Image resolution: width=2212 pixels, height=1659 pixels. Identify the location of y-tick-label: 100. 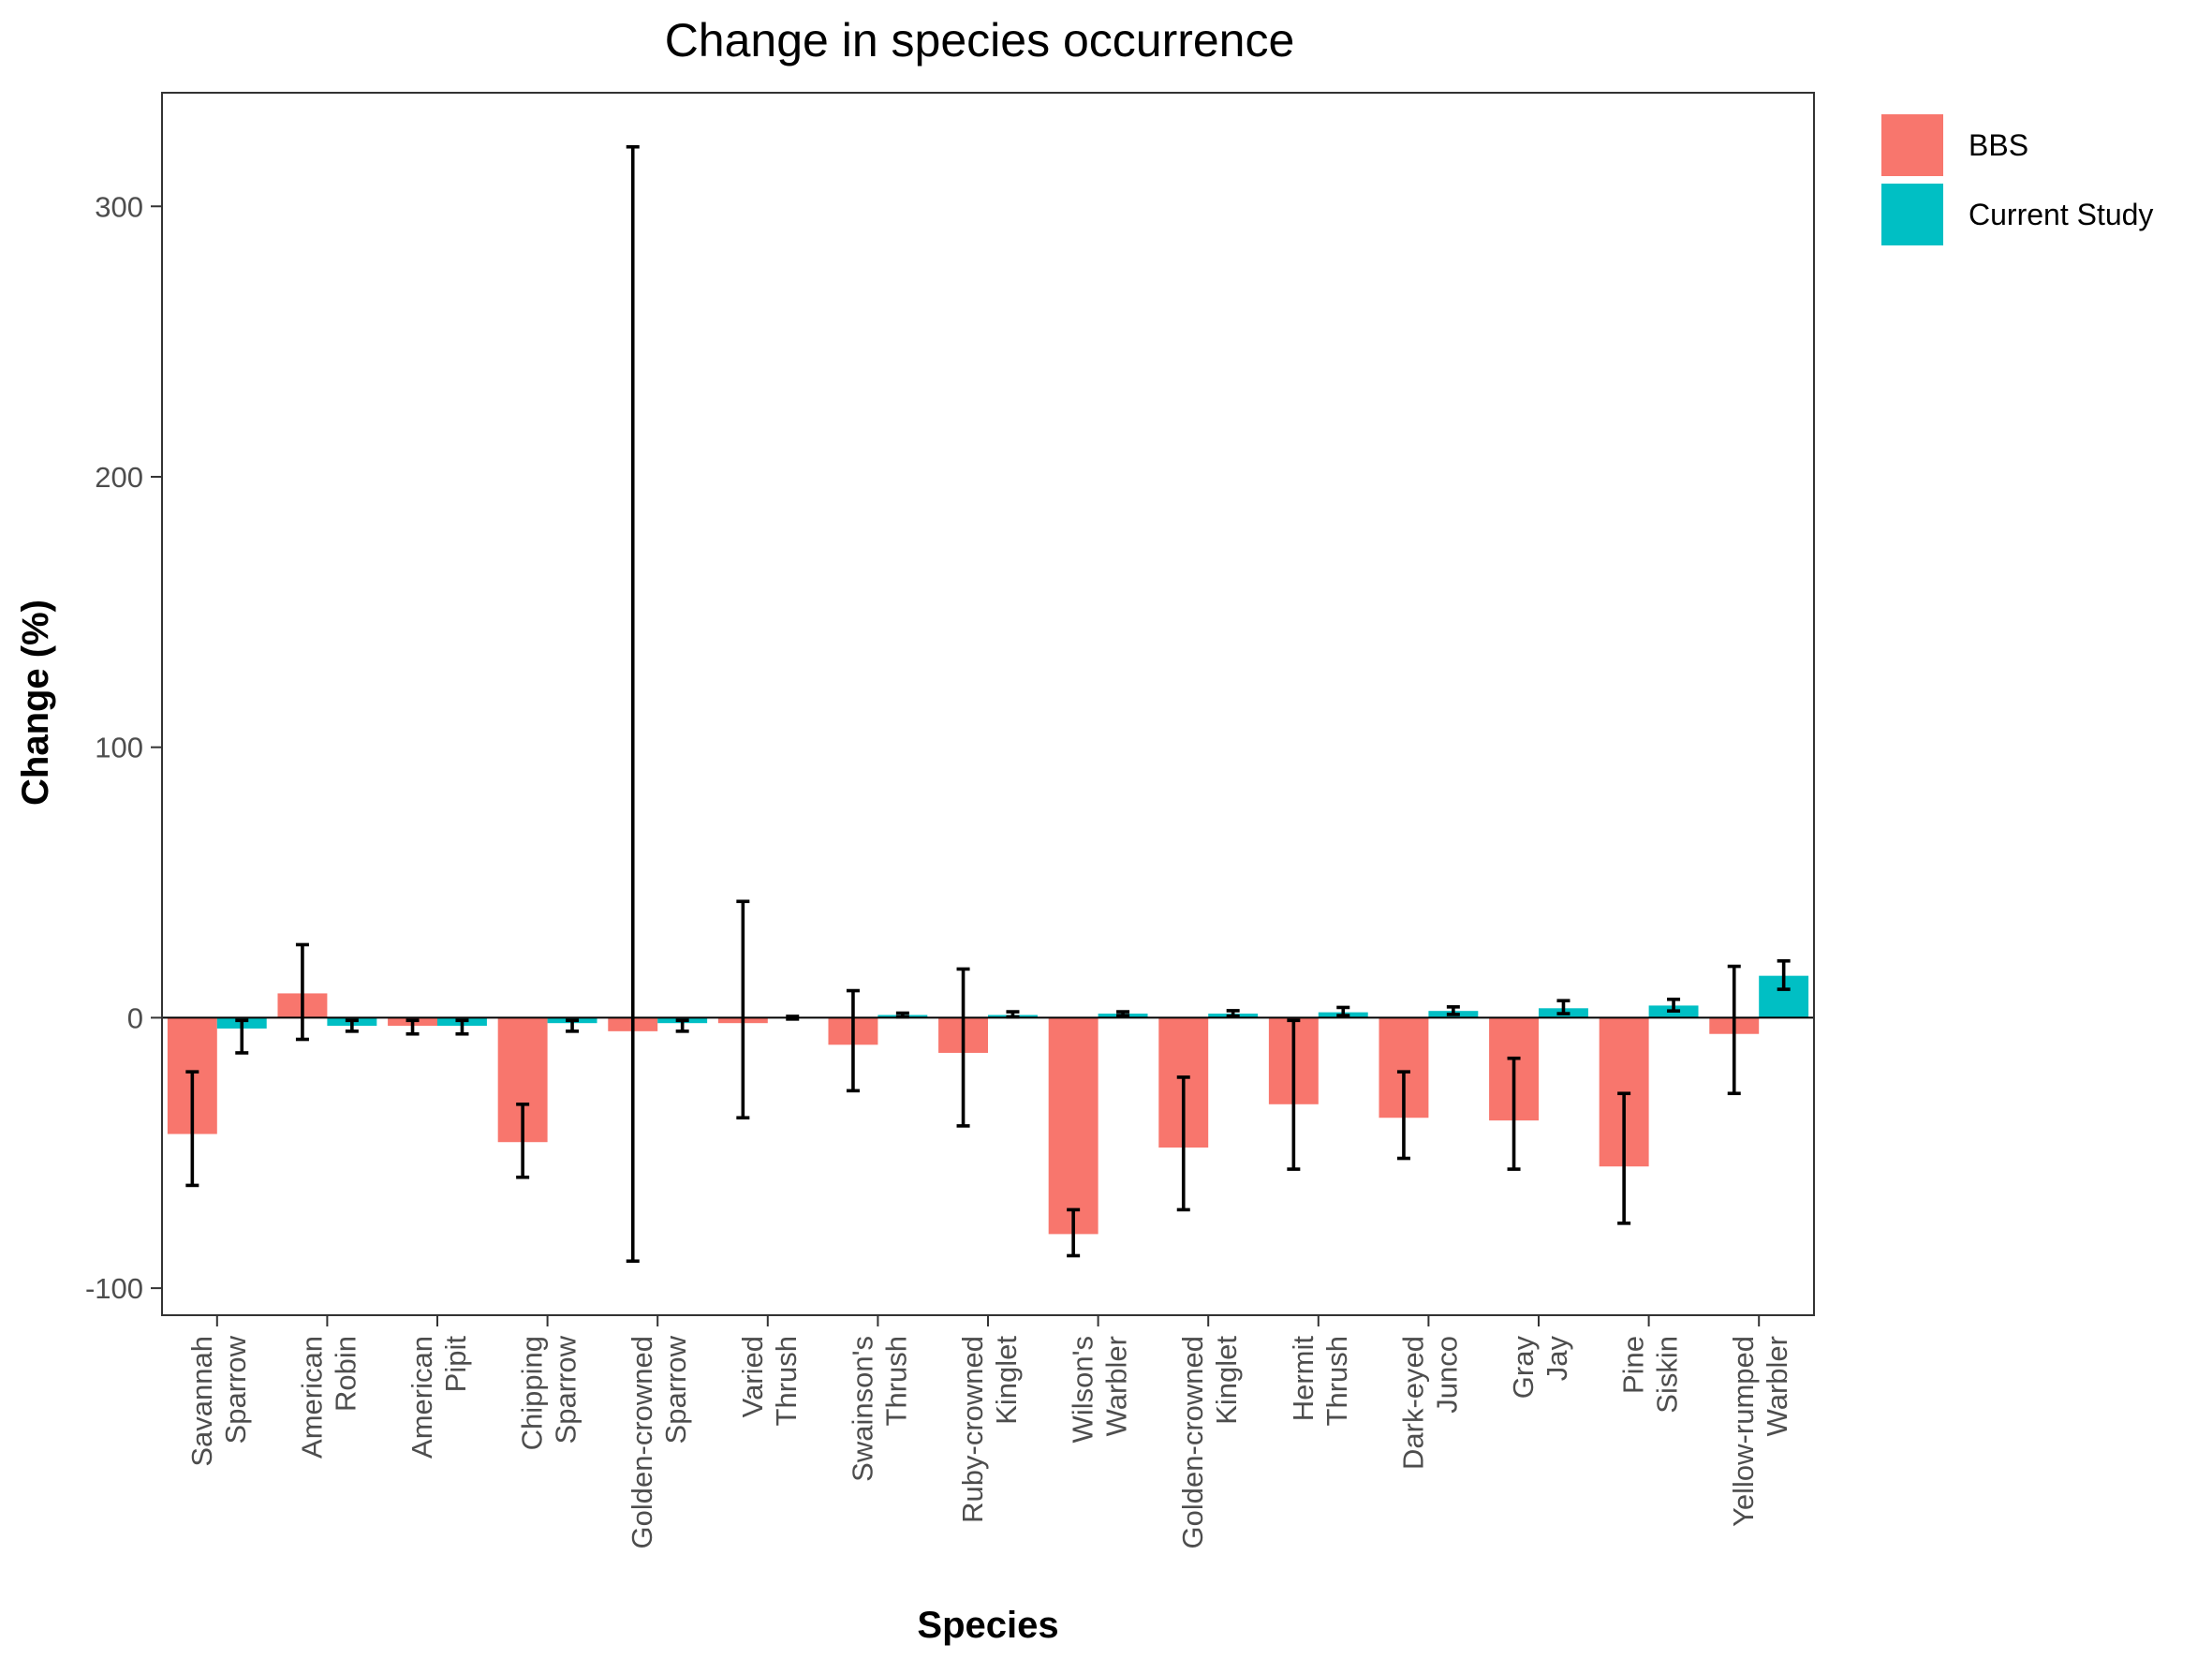
(119, 748).